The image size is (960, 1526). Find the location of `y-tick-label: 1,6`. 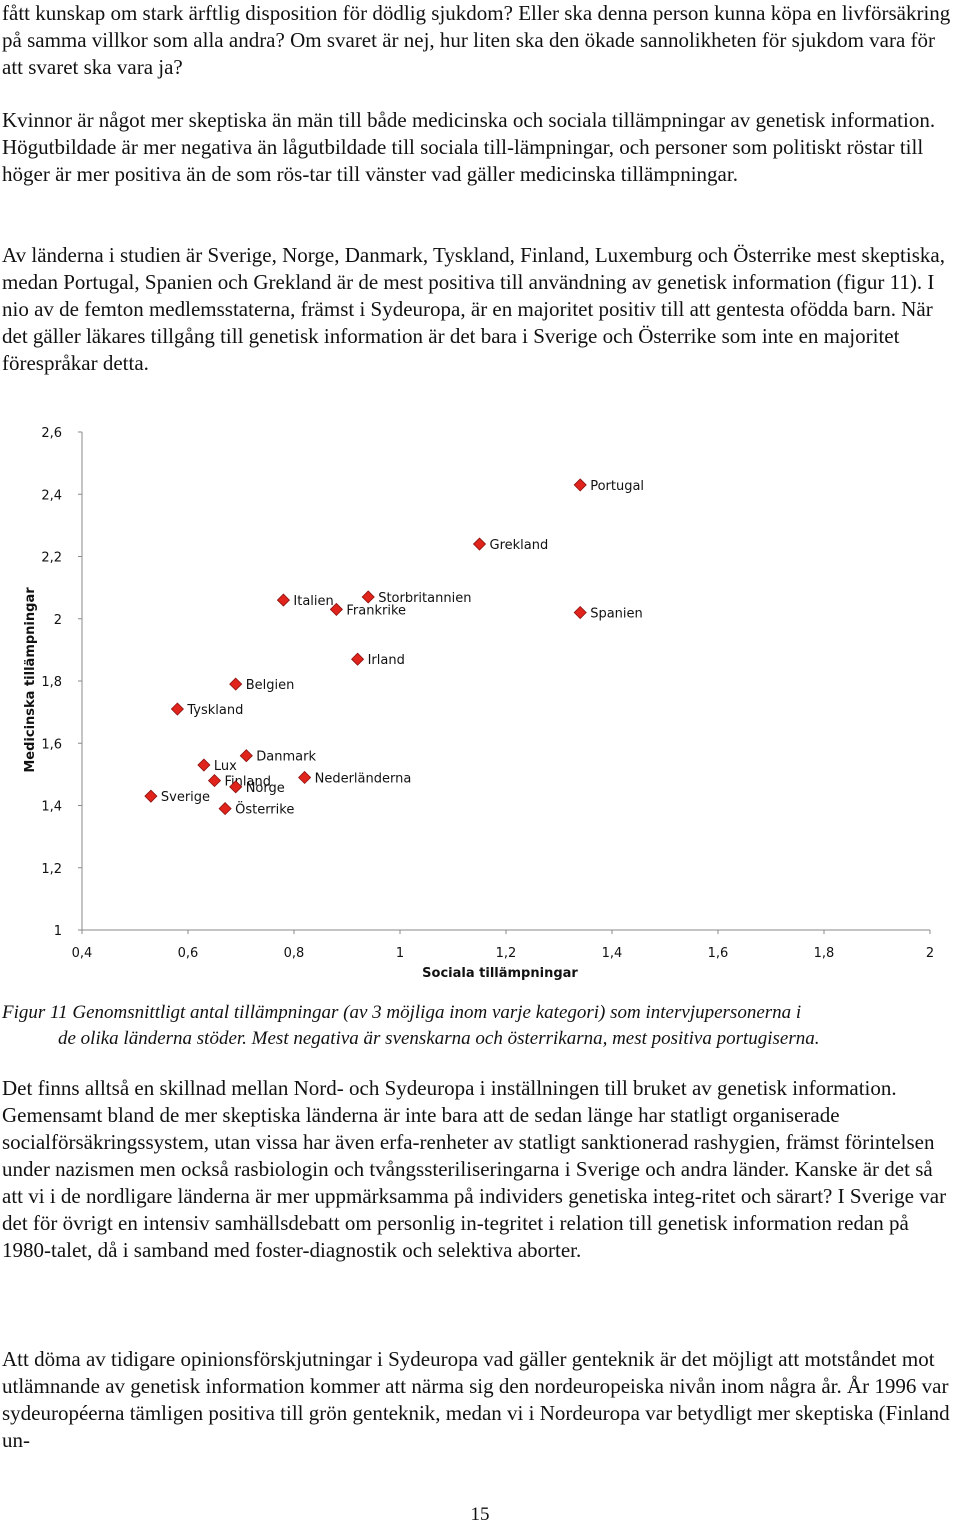

y-tick-label: 1,6 is located at coordinates (51, 744).